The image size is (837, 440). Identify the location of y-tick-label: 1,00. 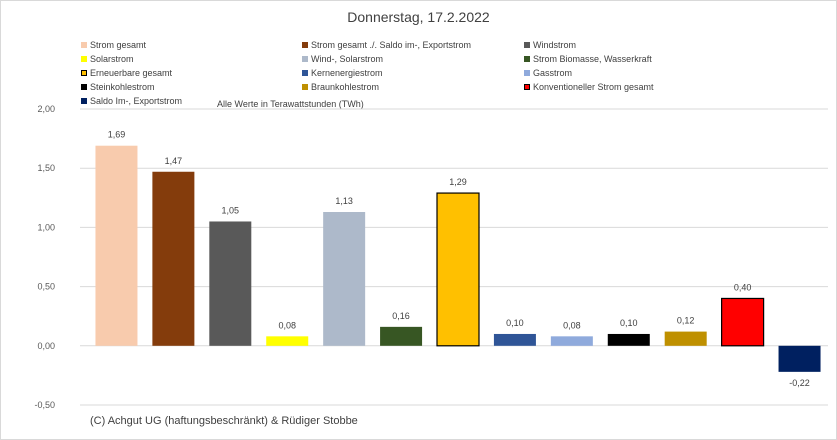
(46, 227).